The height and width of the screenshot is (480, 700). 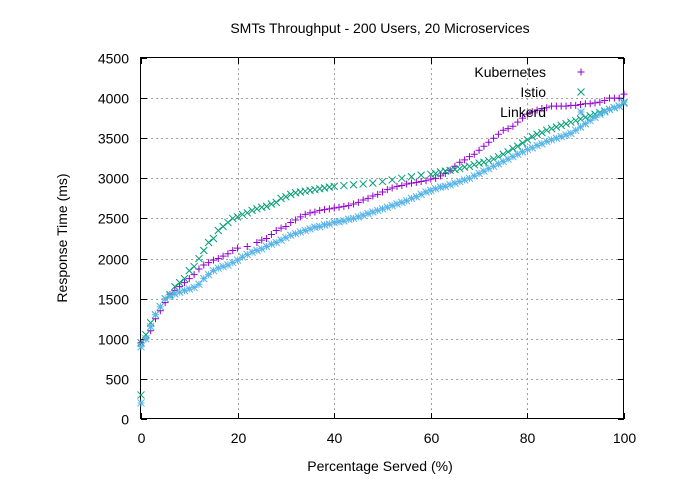 I want to click on x-tick-label: 80, so click(x=528, y=438).